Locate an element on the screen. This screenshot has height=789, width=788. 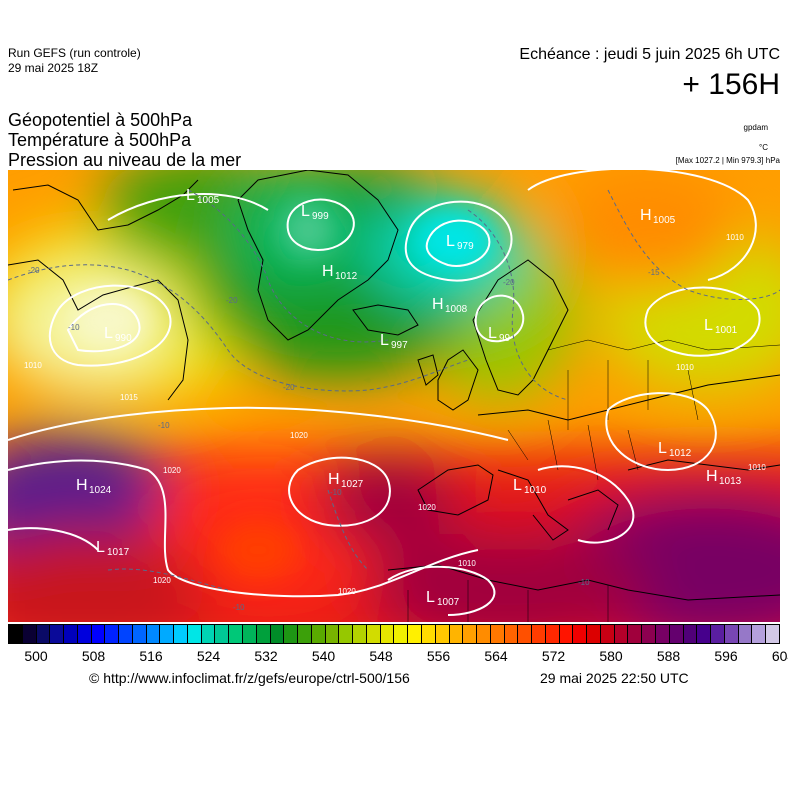
pressure-center: L 1010 is located at coordinates (530, 486).